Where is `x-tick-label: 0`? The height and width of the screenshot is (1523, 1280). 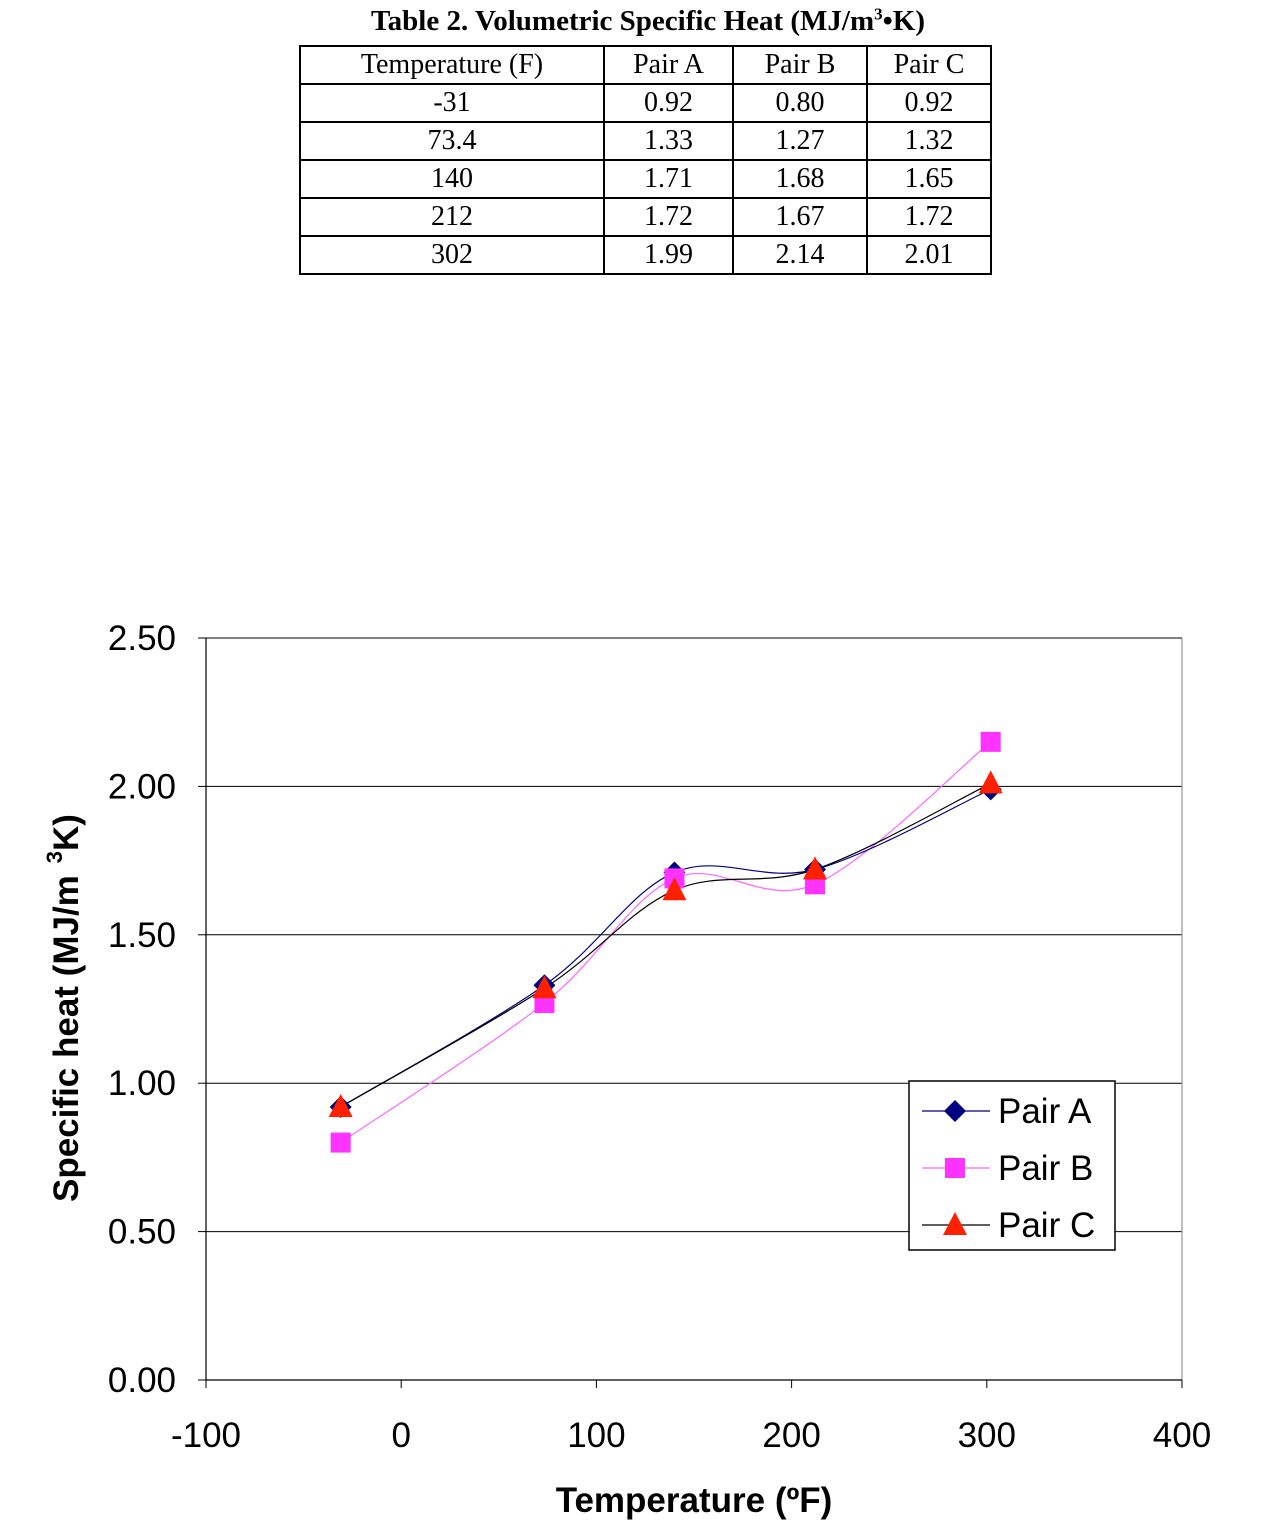
x-tick-label: 0 is located at coordinates (400, 1435).